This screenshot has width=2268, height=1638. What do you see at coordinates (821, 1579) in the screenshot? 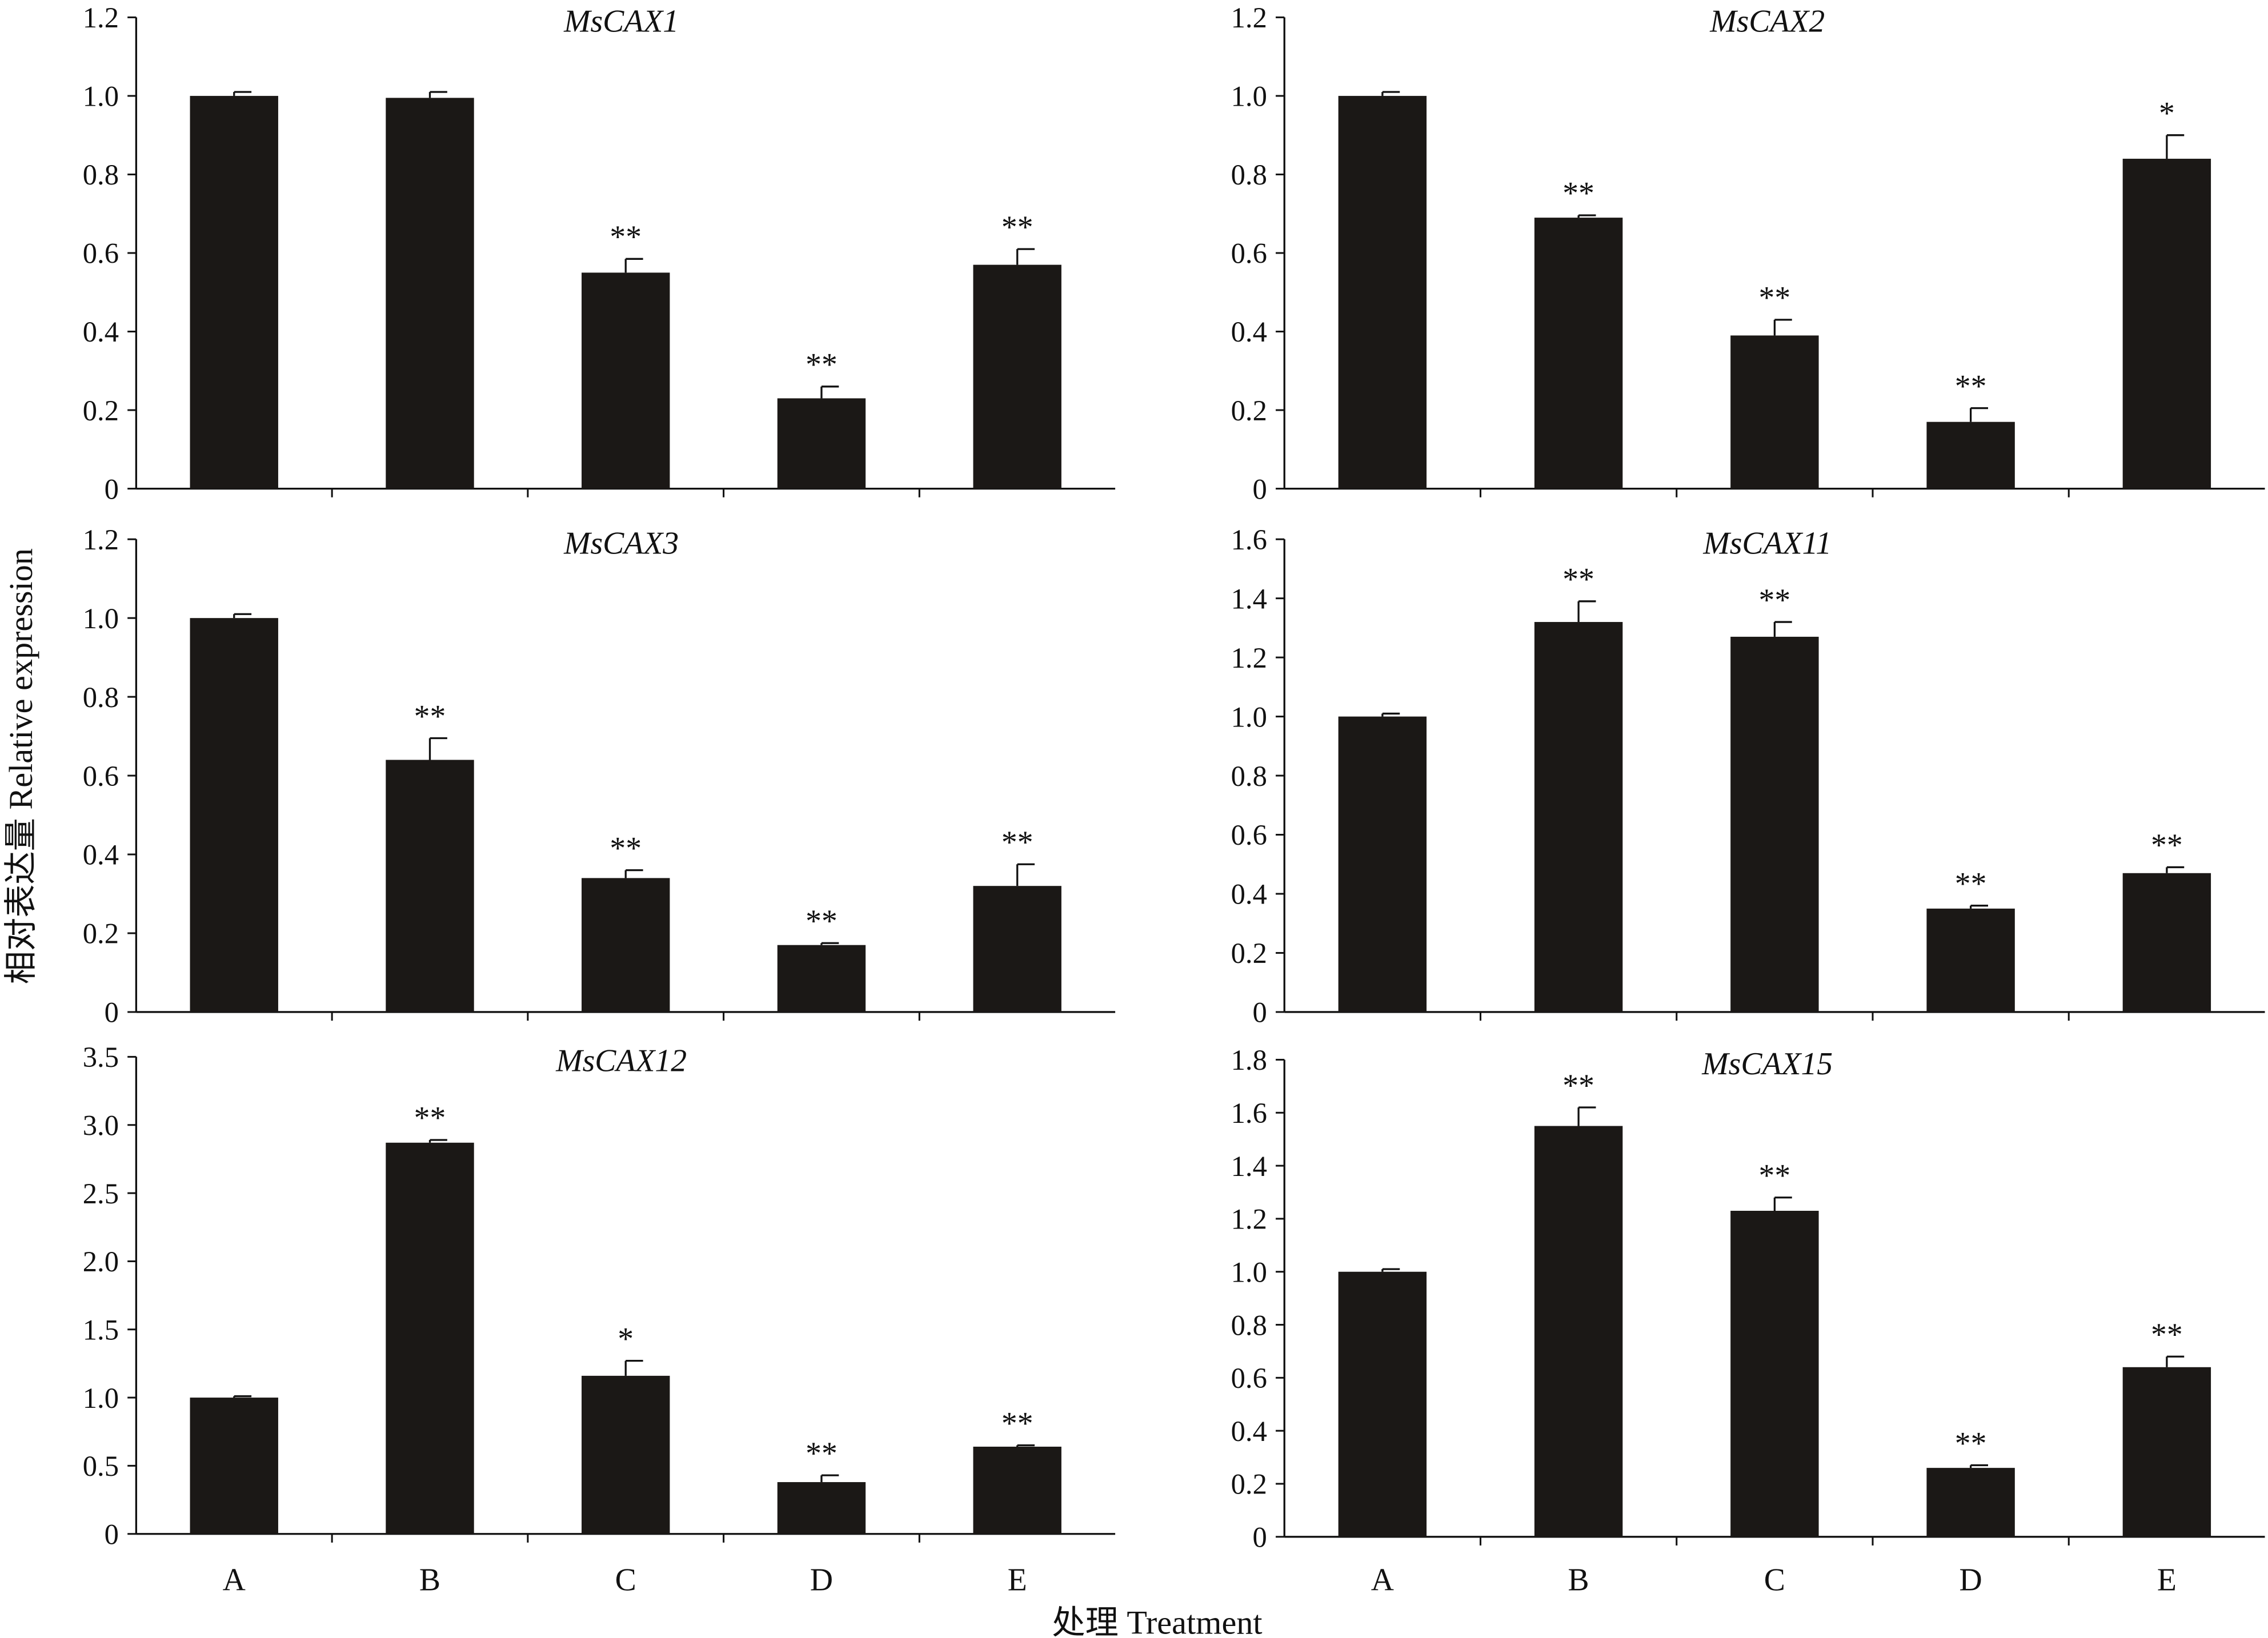
I see `category-label: D` at bounding box center [821, 1579].